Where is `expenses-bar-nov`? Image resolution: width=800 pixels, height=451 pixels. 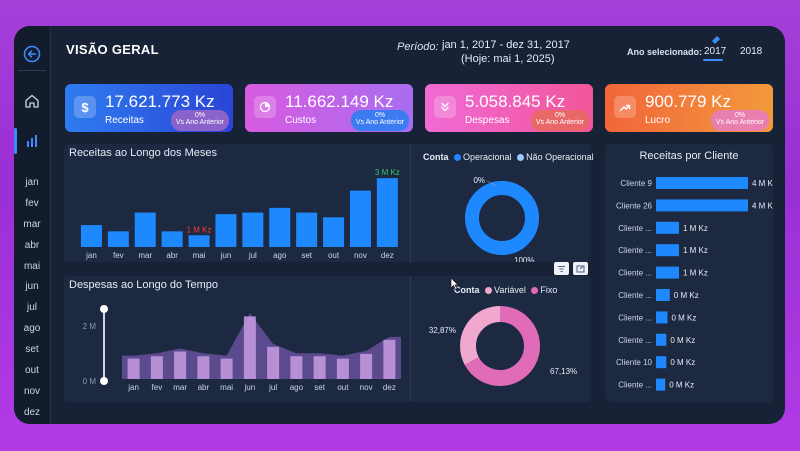
expenses-bar-nov is located at coordinates (366, 366).